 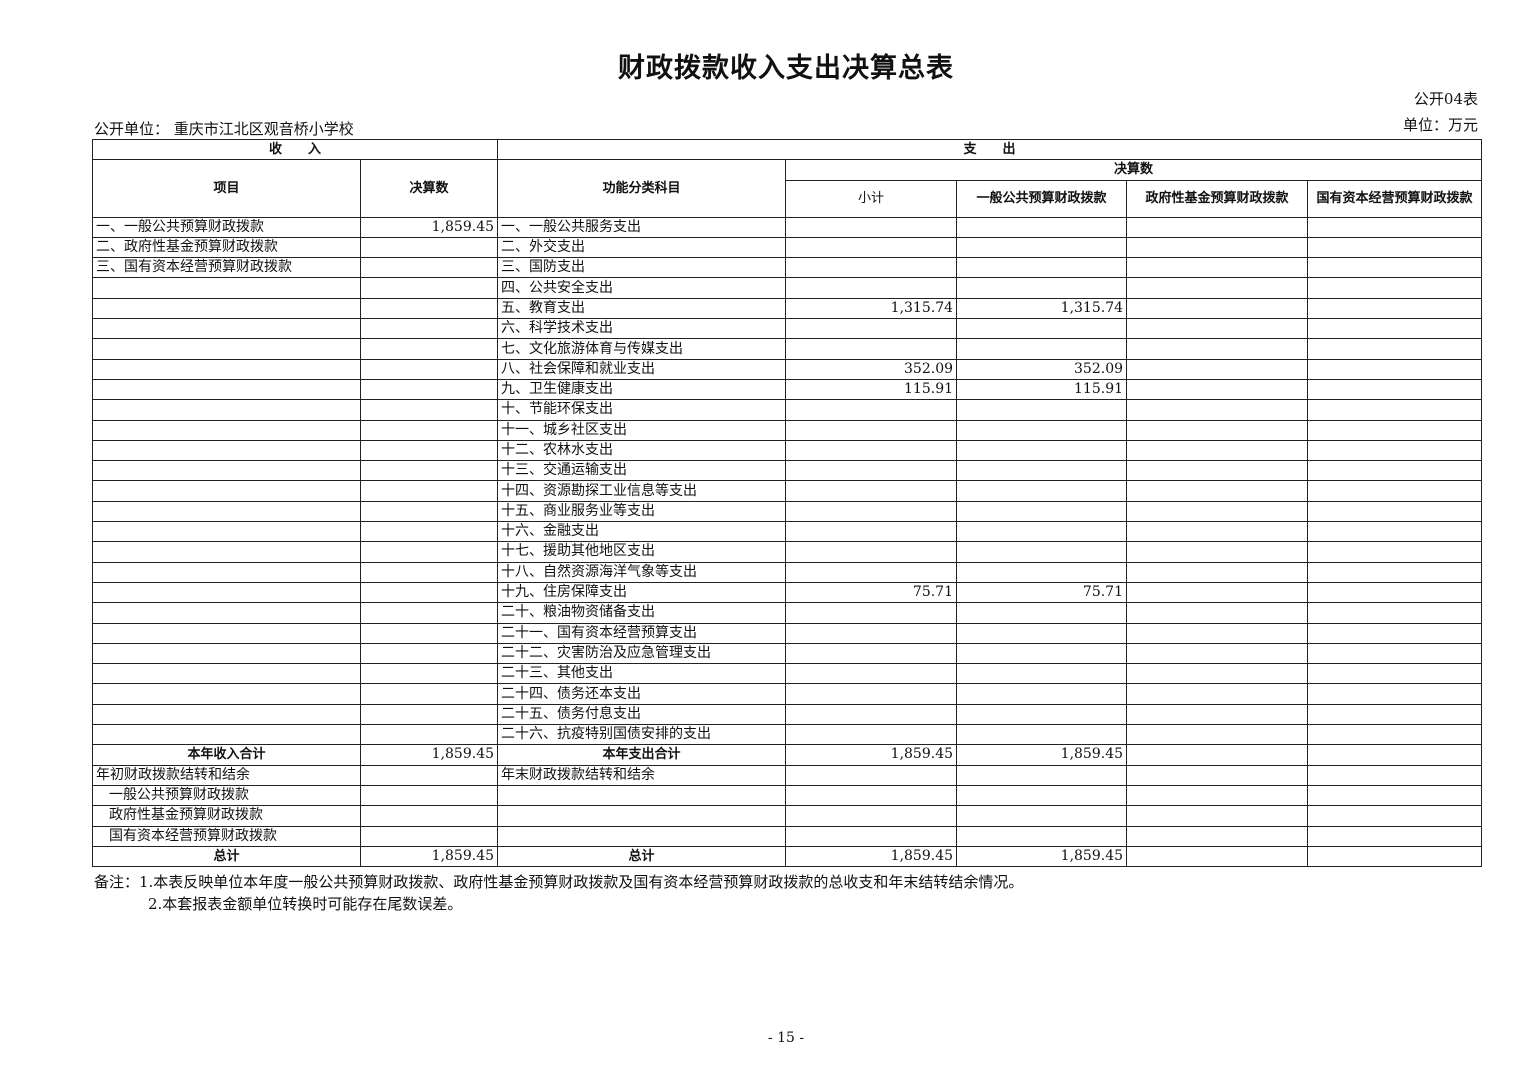 I want to click on expense-item-cell: 二十二、灾害防治及应急管理支出, so click(x=642, y=653).